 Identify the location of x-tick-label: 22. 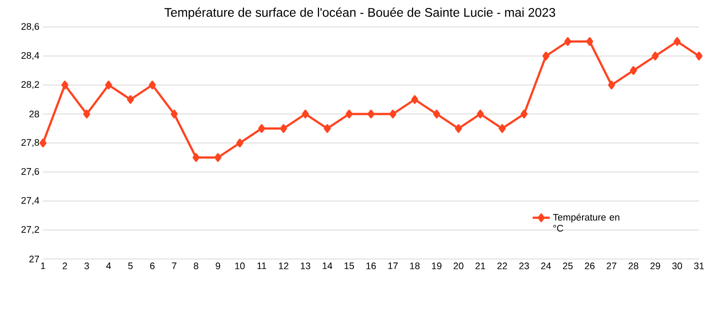
(502, 266).